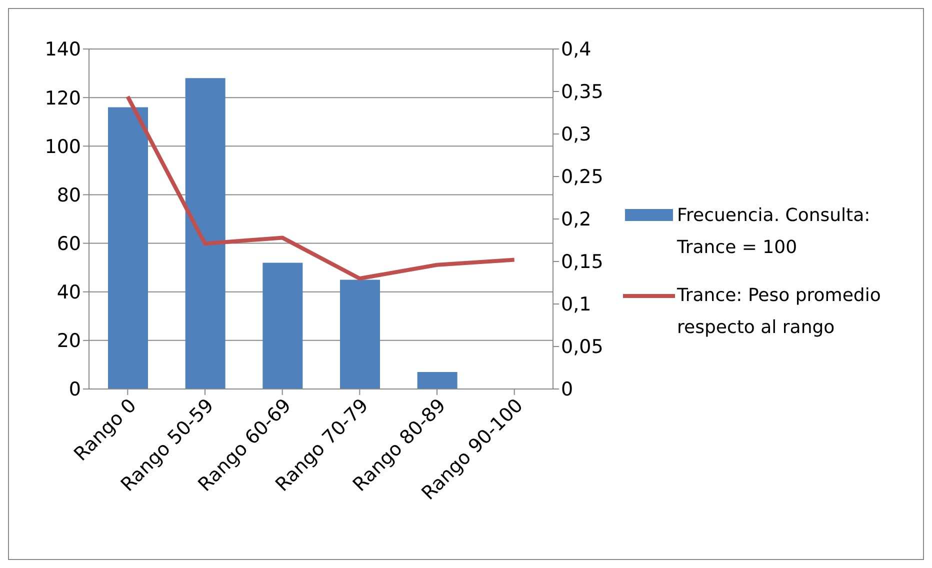 The height and width of the screenshot is (568, 932). What do you see at coordinates (582, 92) in the screenshot?
I see `y2-tick-label: 0,35` at bounding box center [582, 92].